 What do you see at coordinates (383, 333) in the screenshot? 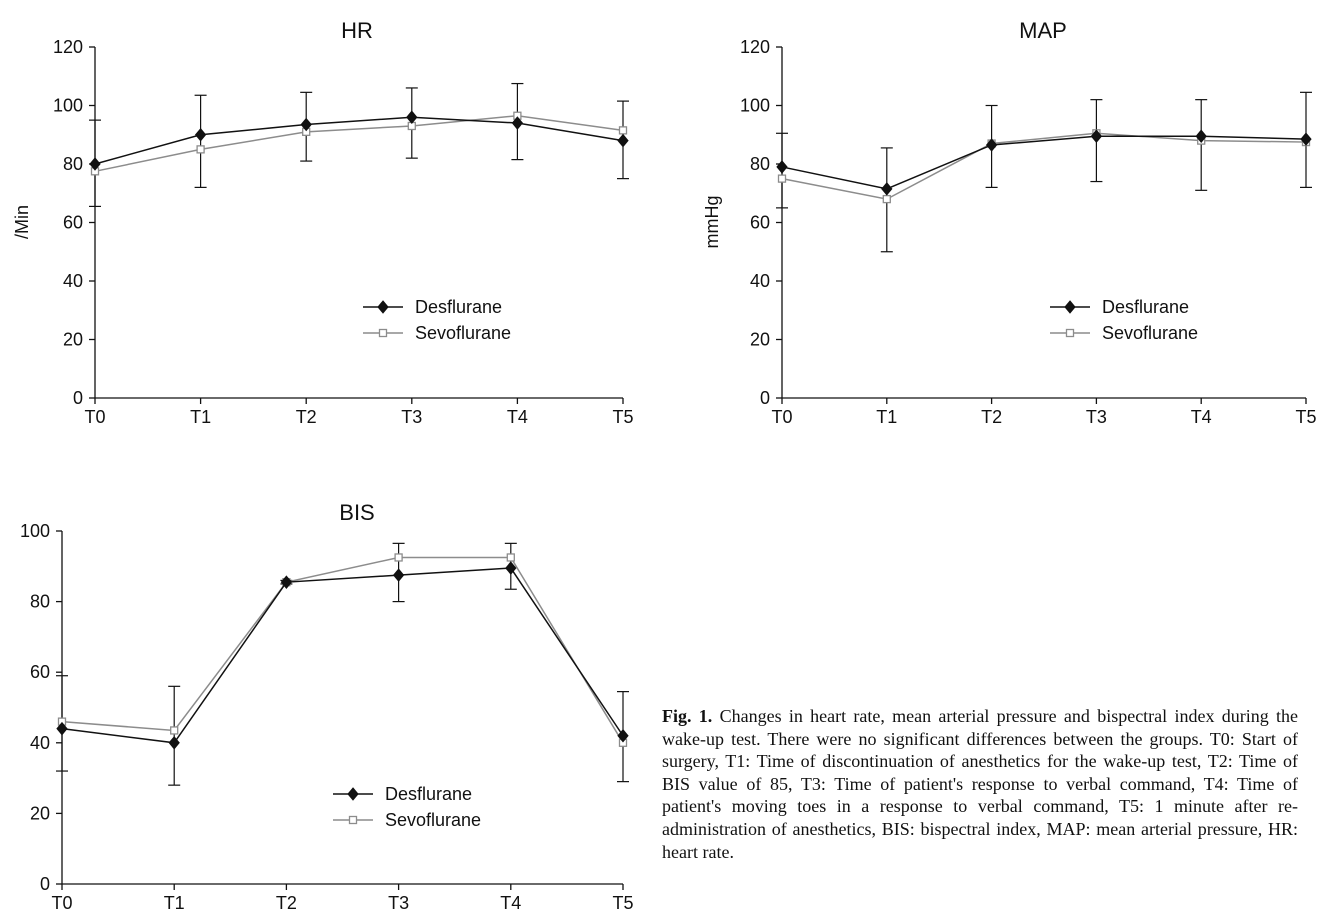
I see `hr-legend-sevoflurane-marker` at bounding box center [383, 333].